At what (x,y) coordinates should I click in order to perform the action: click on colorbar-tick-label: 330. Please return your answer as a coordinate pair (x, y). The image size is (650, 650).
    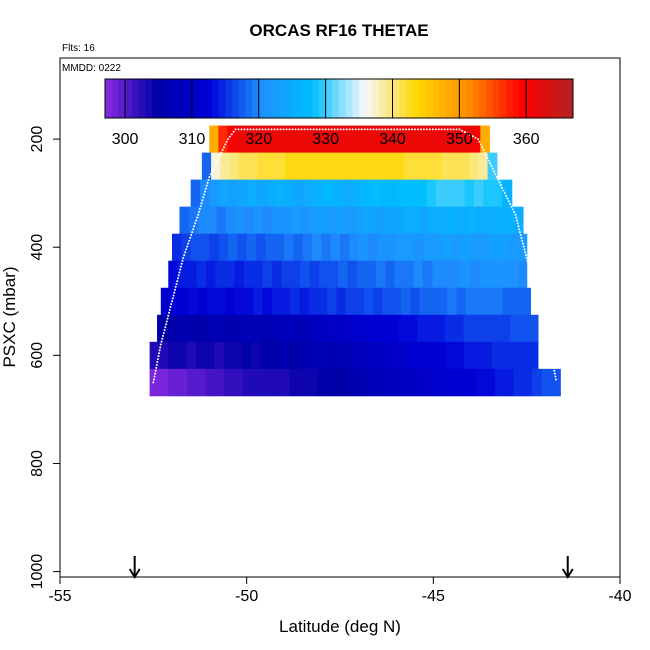
    Looking at the image, I should click on (325, 139).